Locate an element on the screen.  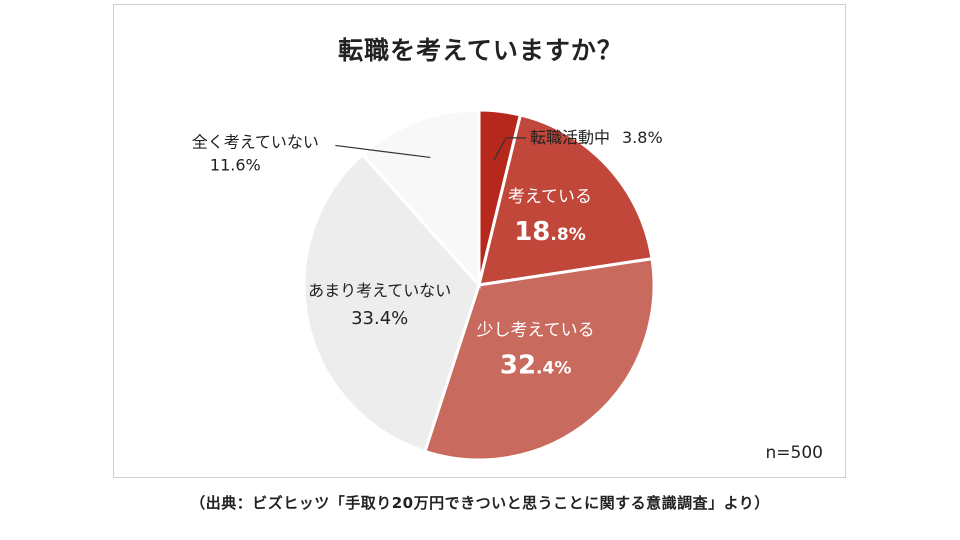
slice-label-3: あまり考えていない is located at coordinates (379, 290).